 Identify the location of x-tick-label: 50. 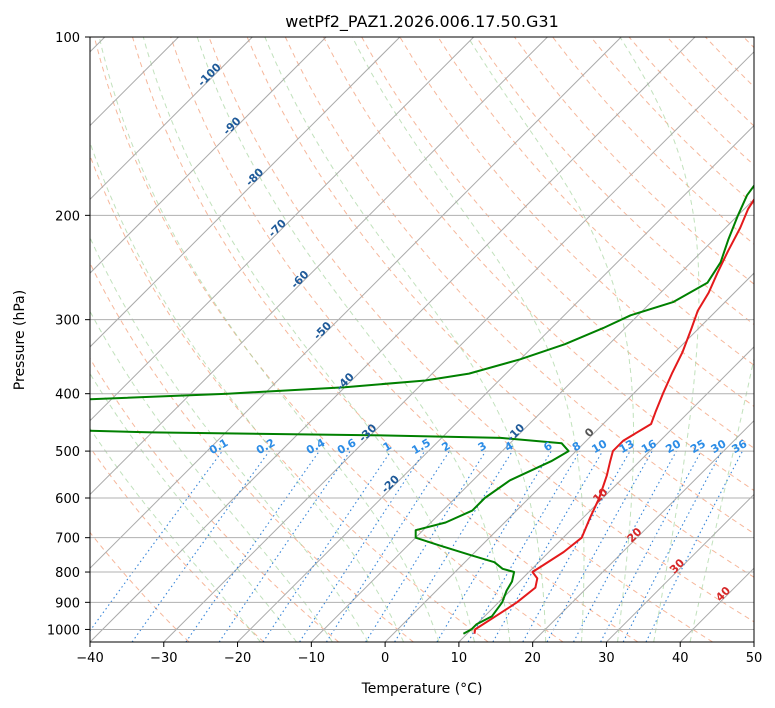
(754, 658).